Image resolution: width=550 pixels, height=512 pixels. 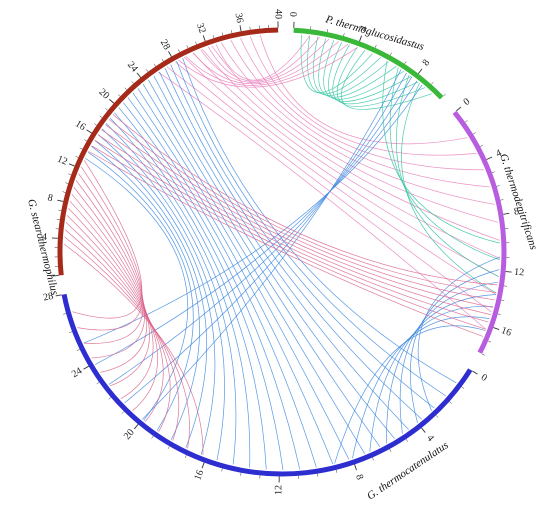 I want to click on segment-arc-pt, so click(x=368, y=63).